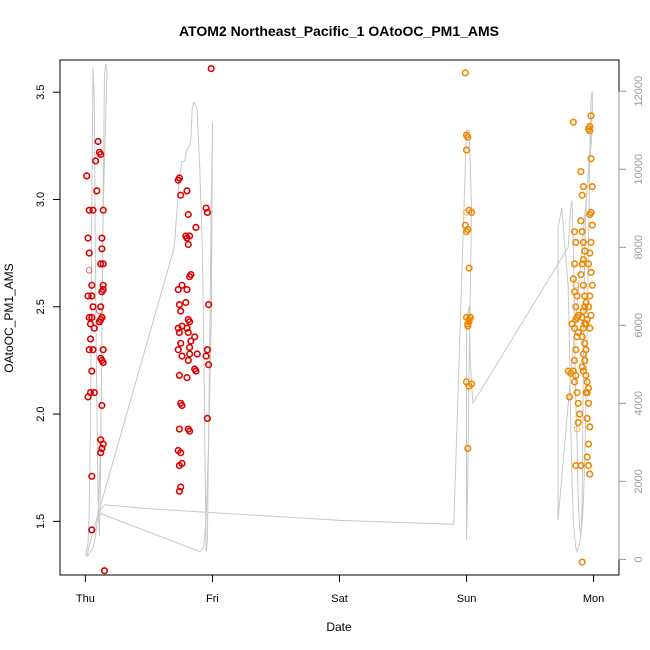  Describe the element at coordinates (85, 599) in the screenshot. I see `x-tick-label: Thu` at that location.